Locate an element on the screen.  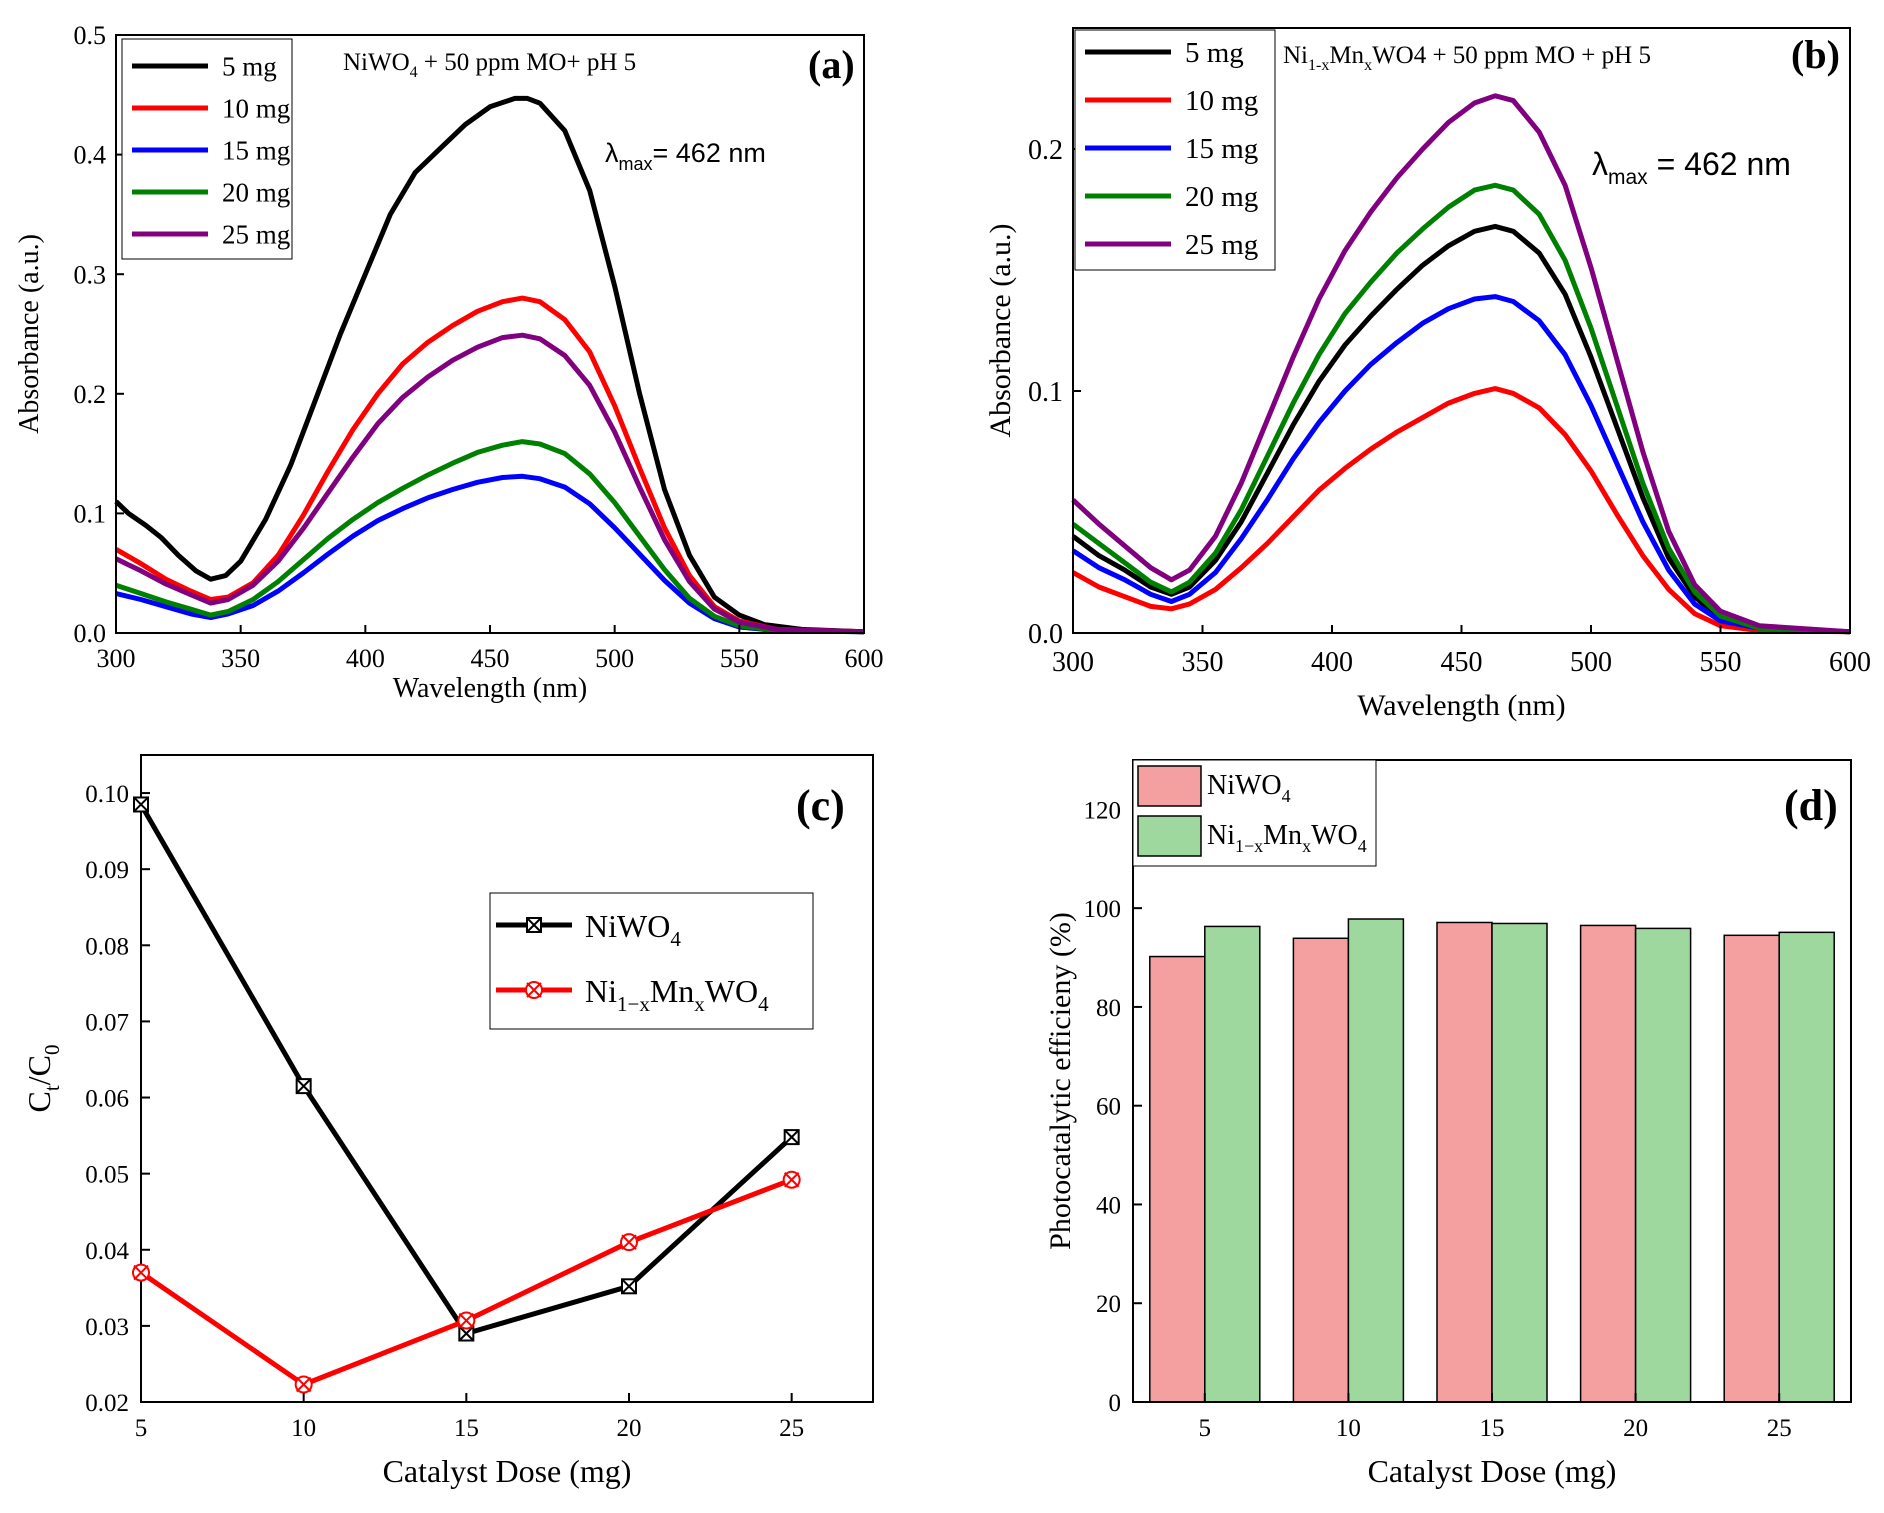
subscript-text: 0 is located at coordinates (52, 1050).